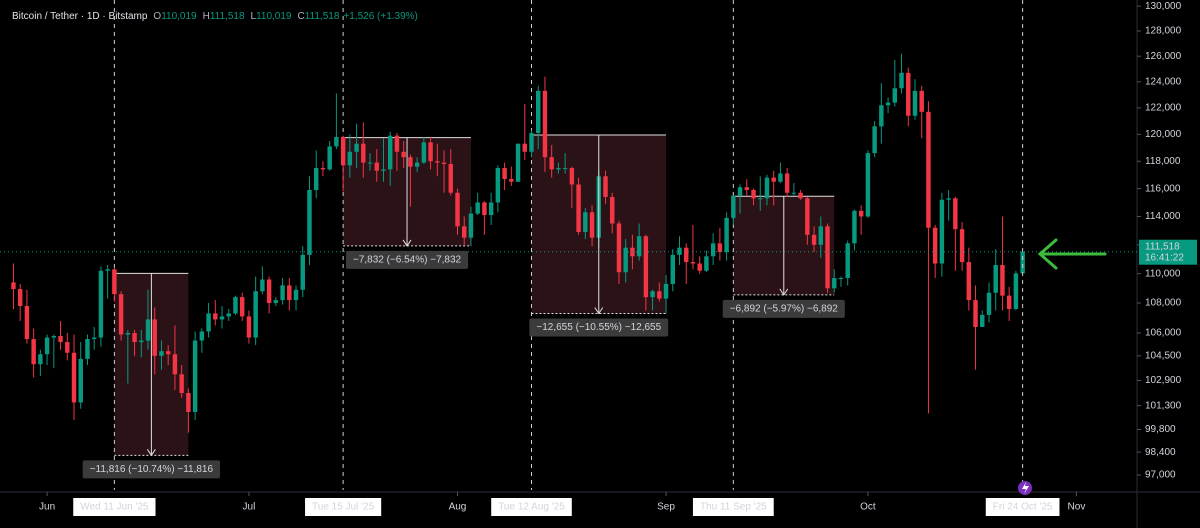 The height and width of the screenshot is (528, 1200). What do you see at coordinates (114, 507) in the screenshot?
I see `date-label: Wed 11 Jun '25` at bounding box center [114, 507].